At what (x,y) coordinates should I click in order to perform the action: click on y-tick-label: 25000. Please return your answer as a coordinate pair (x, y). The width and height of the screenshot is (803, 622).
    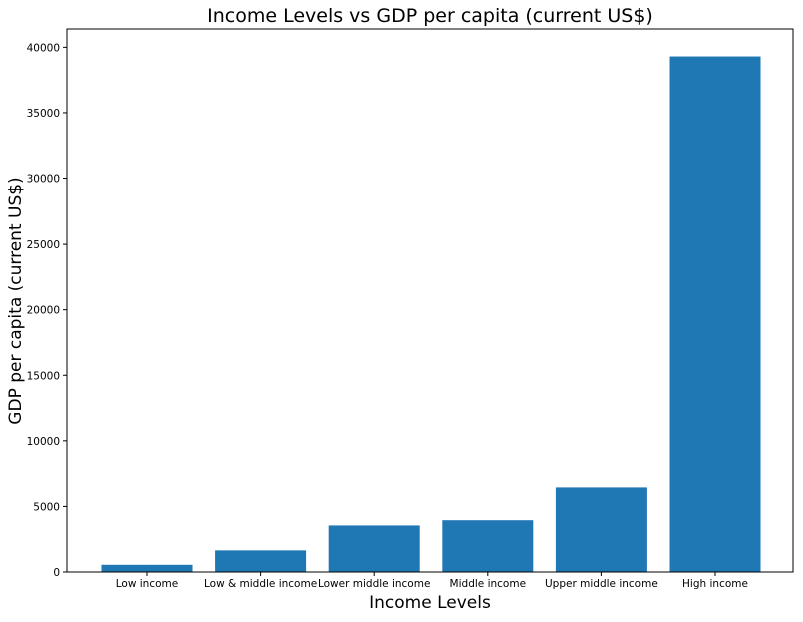
    Looking at the image, I should click on (43, 245).